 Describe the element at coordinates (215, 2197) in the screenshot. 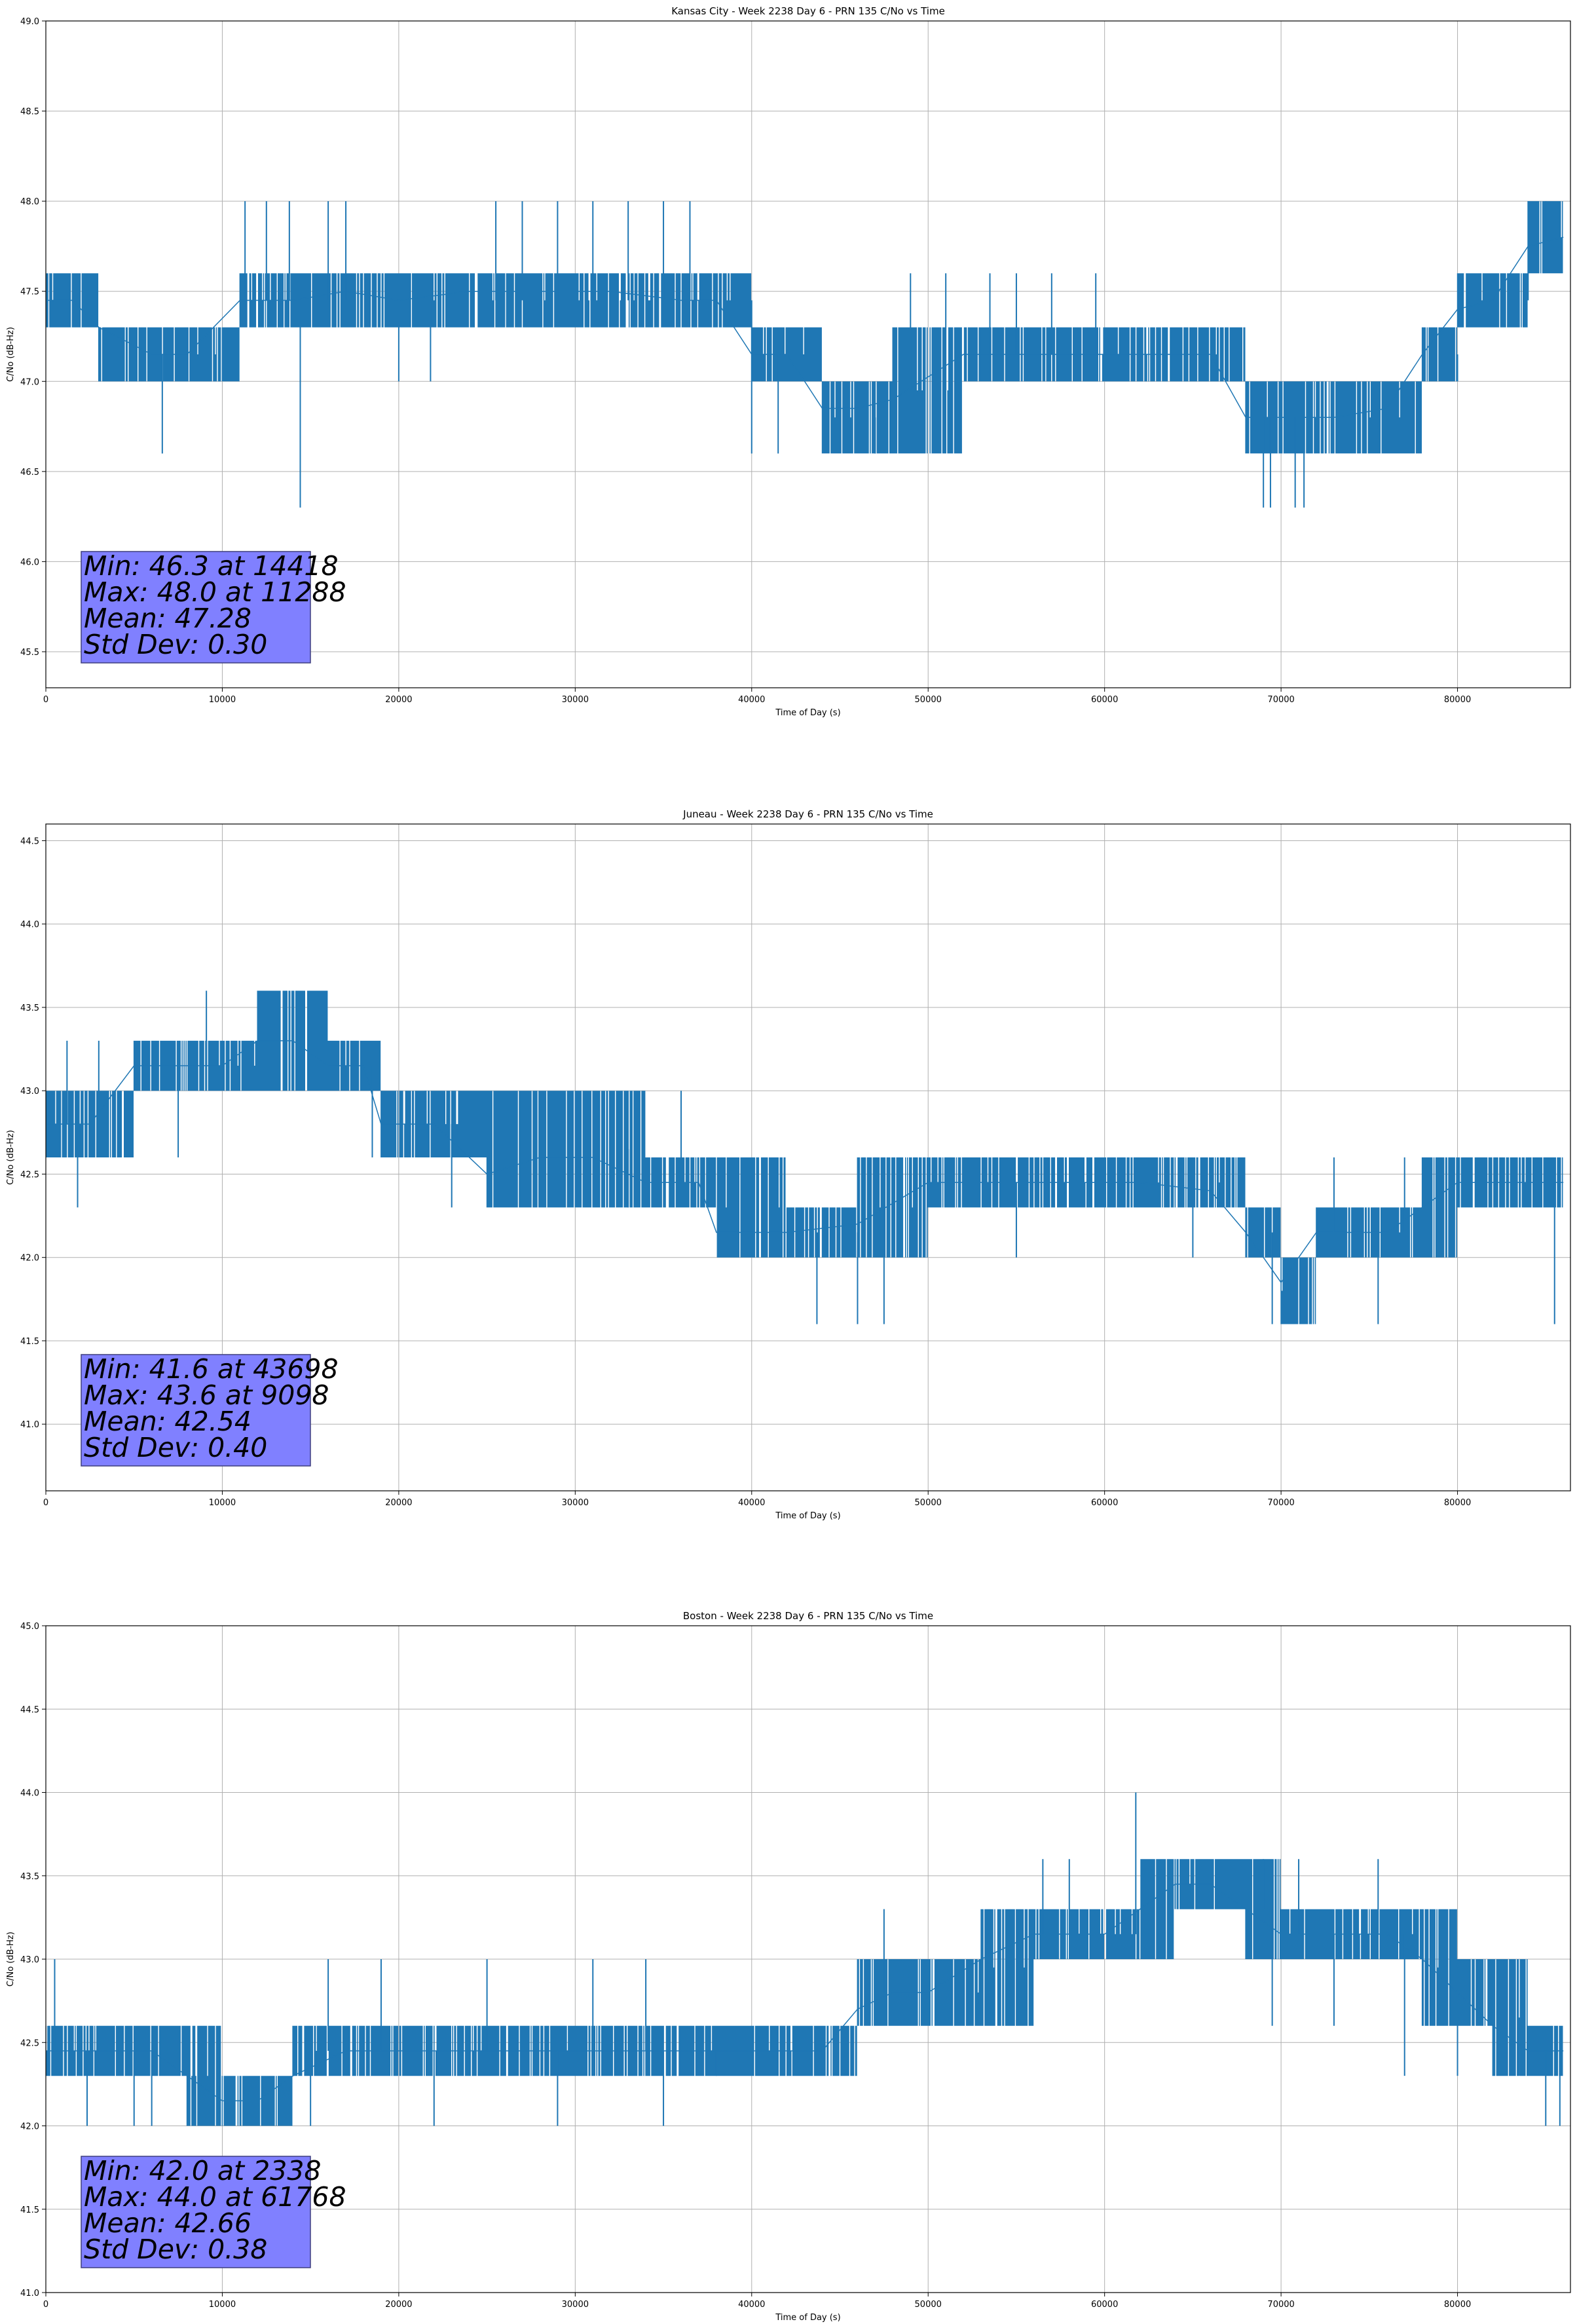

I see `stats-line: Max: 44.0 at 61768` at that location.